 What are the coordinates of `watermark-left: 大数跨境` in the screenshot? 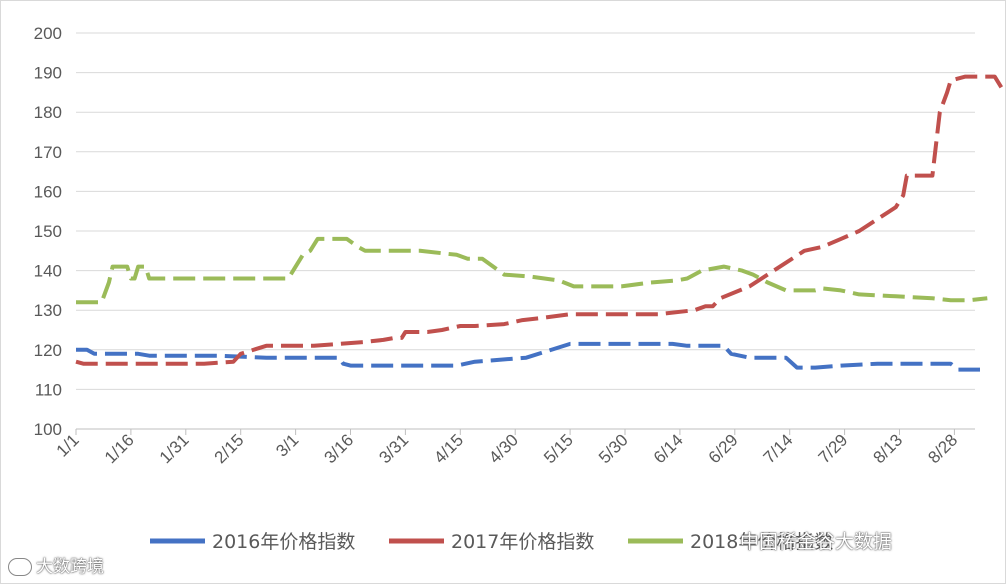 It's located at (56, 564).